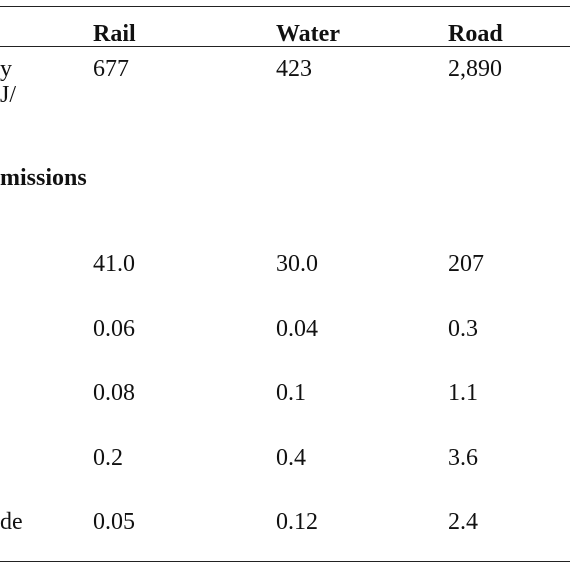  Describe the element at coordinates (114, 329) in the screenshot. I see `cell-rail: 0.06` at that location.